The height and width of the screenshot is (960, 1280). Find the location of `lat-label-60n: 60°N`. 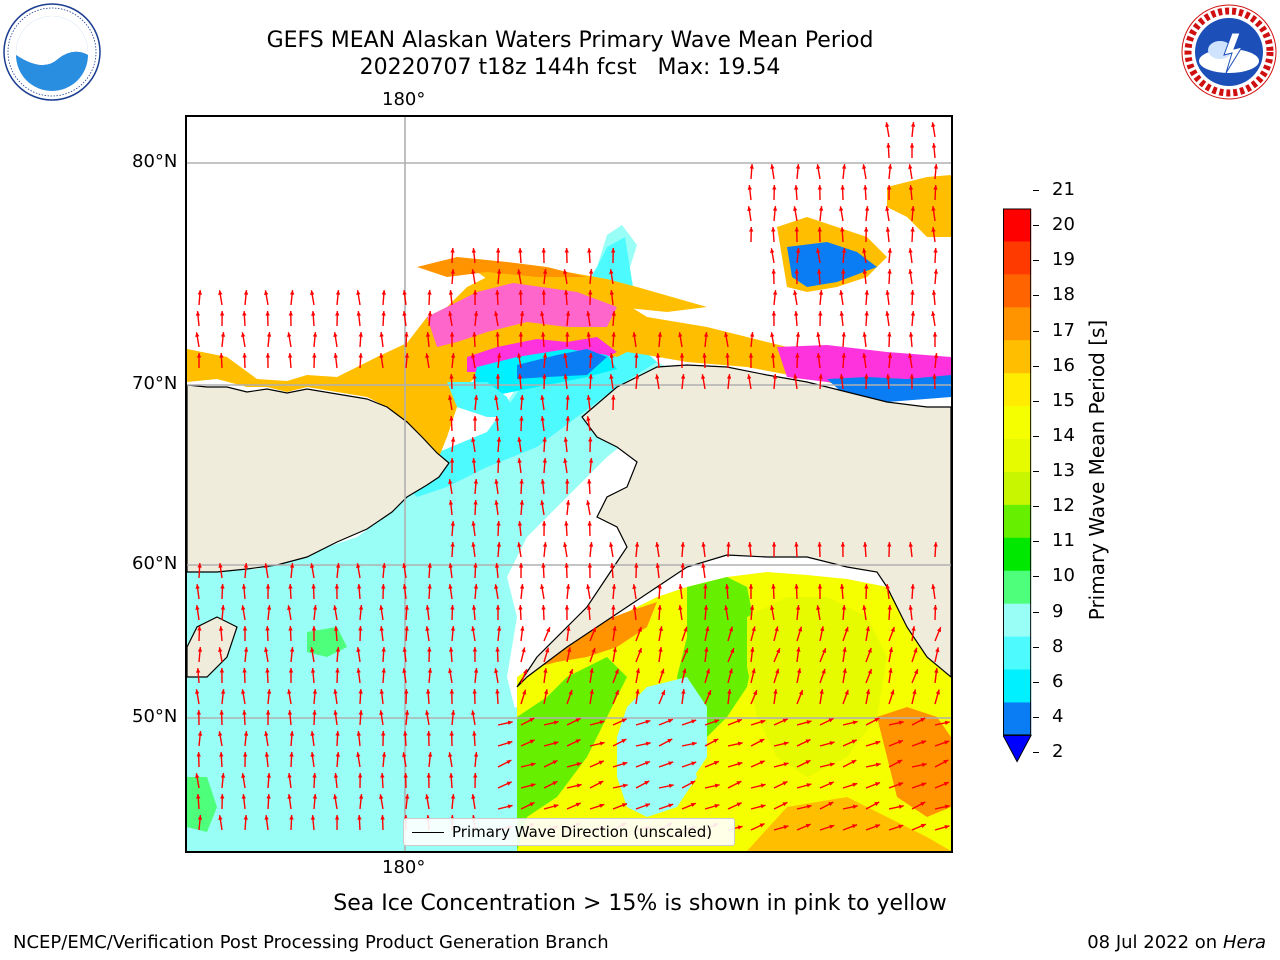

lat-label-60n: 60°N is located at coordinates (155, 563).